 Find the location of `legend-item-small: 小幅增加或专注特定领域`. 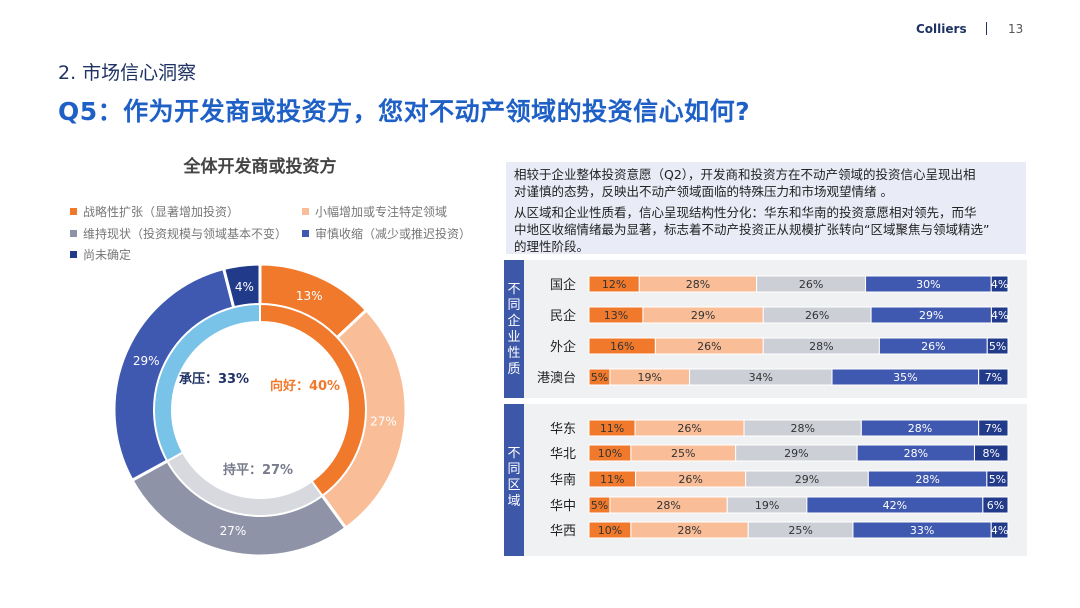

legend-item-small: 小幅增加或专注特定领域 is located at coordinates (374, 211).